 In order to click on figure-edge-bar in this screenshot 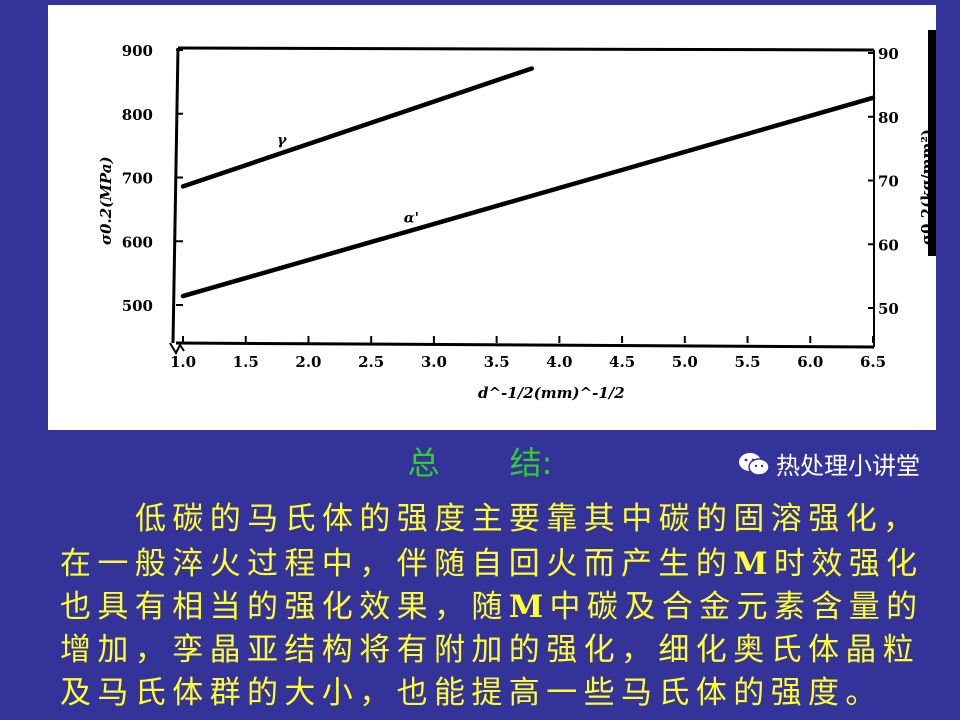, I will do `click(932, 143)`.